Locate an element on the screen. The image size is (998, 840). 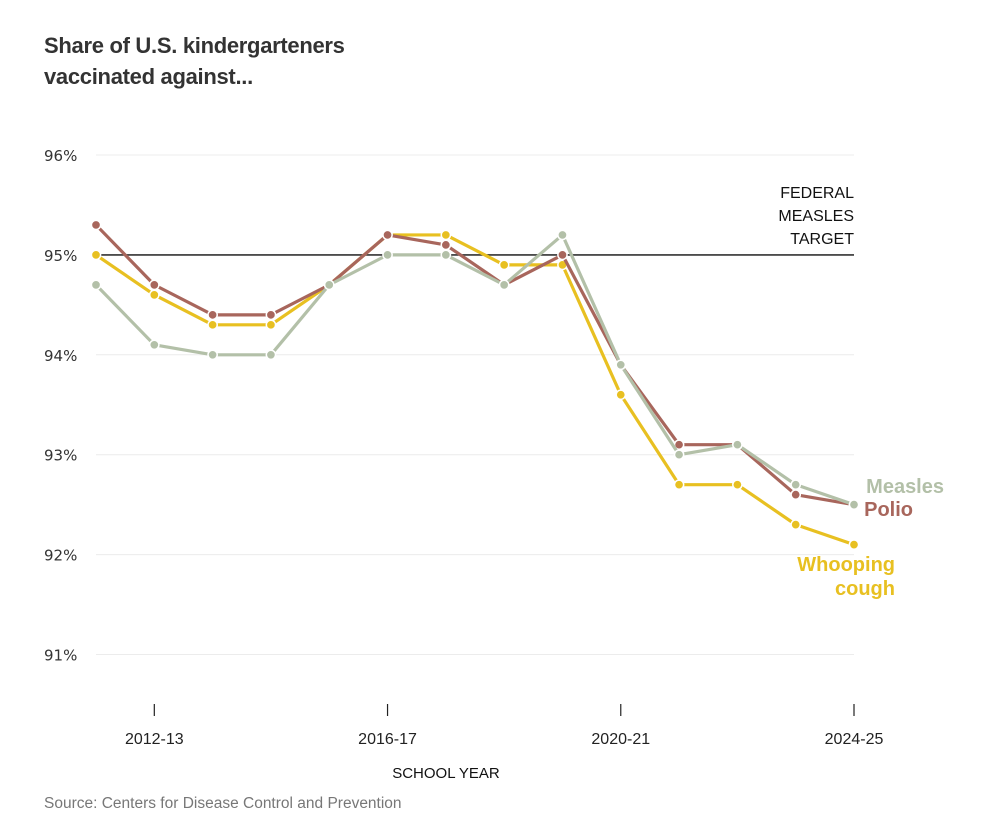
y-tick-label: 96% is located at coordinates (60, 156).